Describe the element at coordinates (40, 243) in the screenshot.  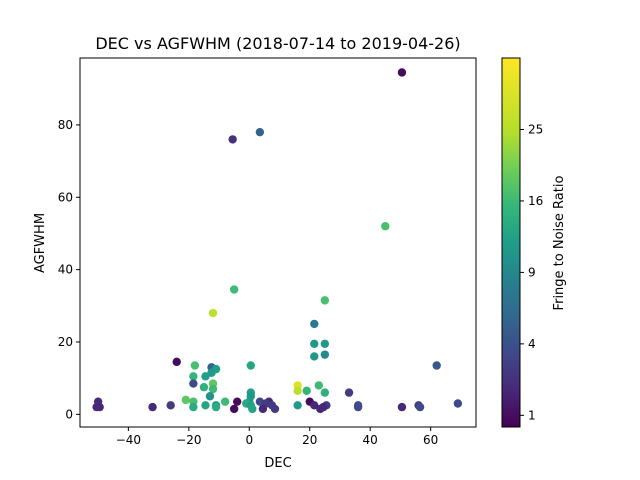
I see `y-axis-label: AGFWHM` at that location.